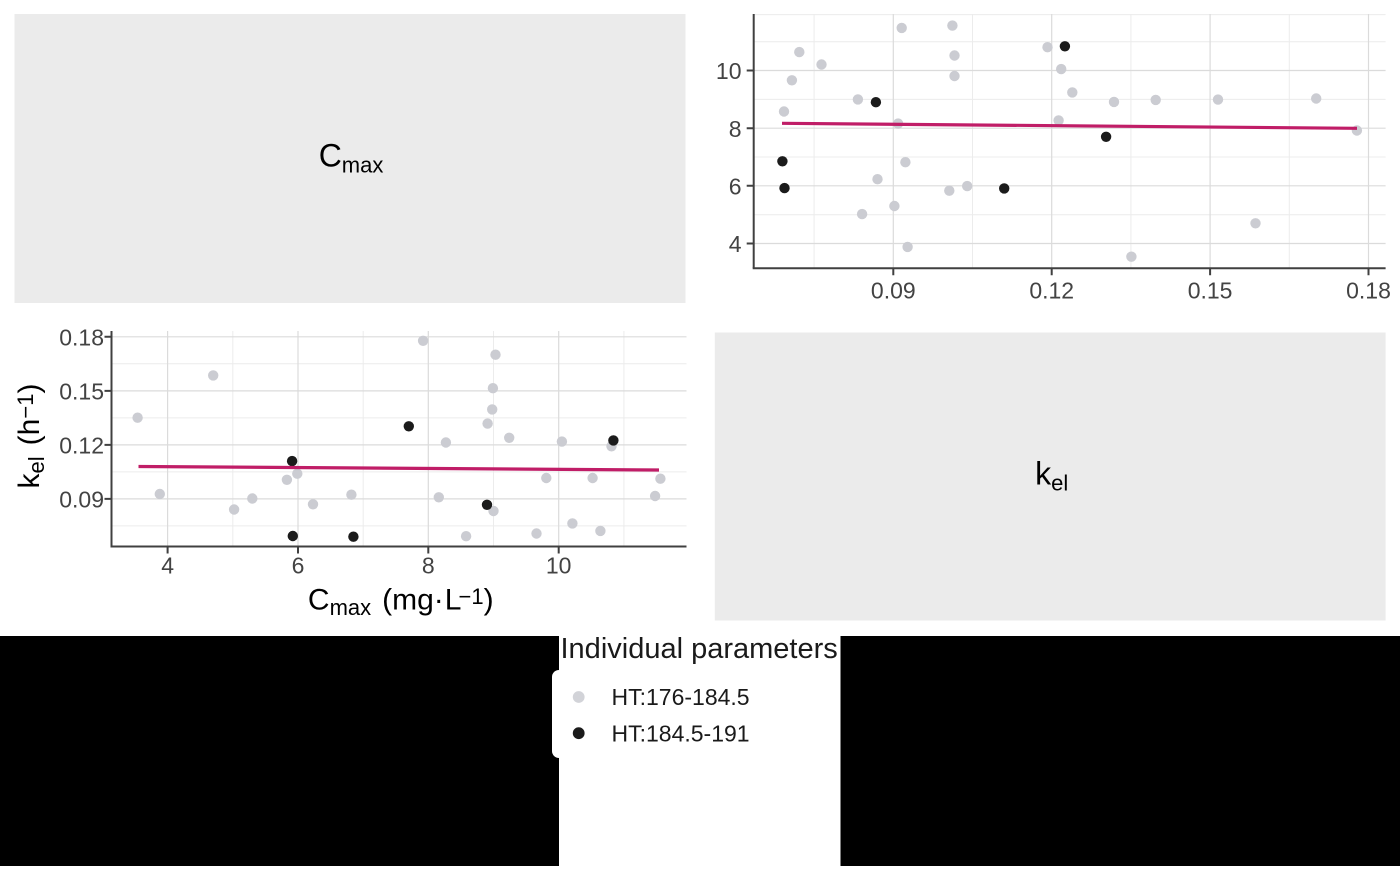  Describe the element at coordinates (681, 733) in the screenshot. I see `svg-text: HT:184.5-191` at that location.